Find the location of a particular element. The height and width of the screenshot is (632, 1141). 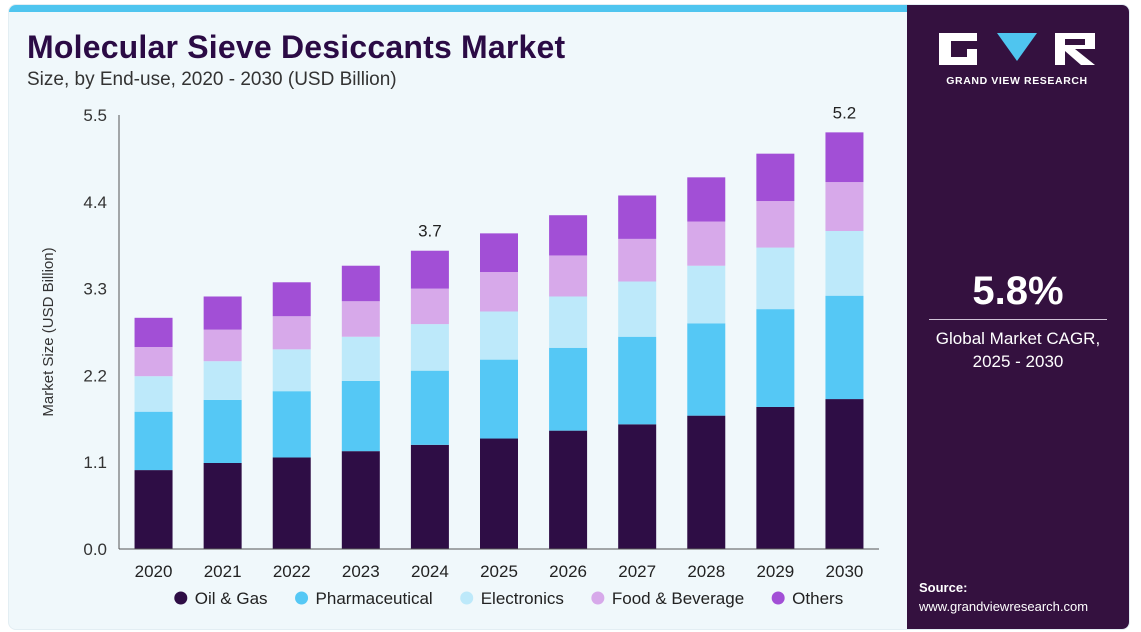

x-tick-label: 2025 is located at coordinates (499, 571).